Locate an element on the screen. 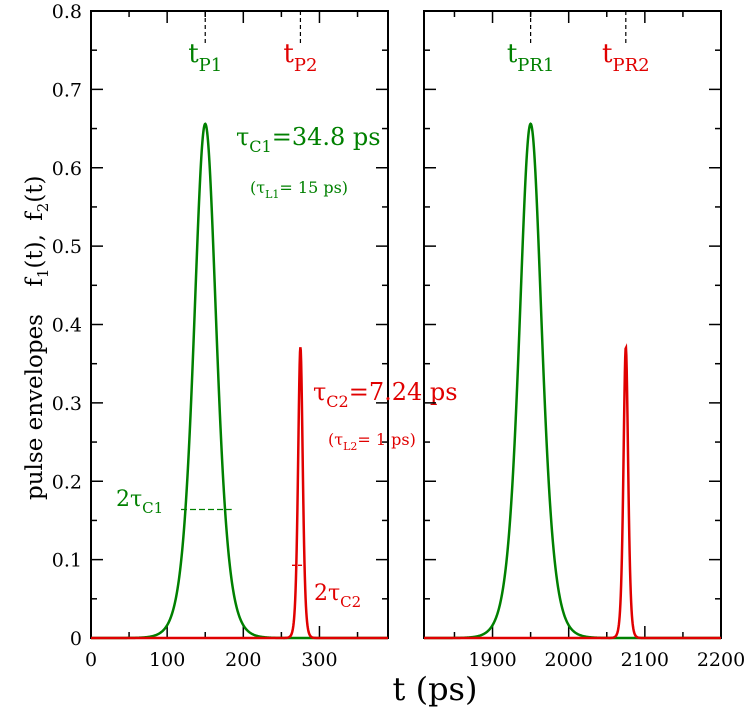 This screenshot has width=747, height=715. x-tick-label: 2100 is located at coordinates (645, 660).